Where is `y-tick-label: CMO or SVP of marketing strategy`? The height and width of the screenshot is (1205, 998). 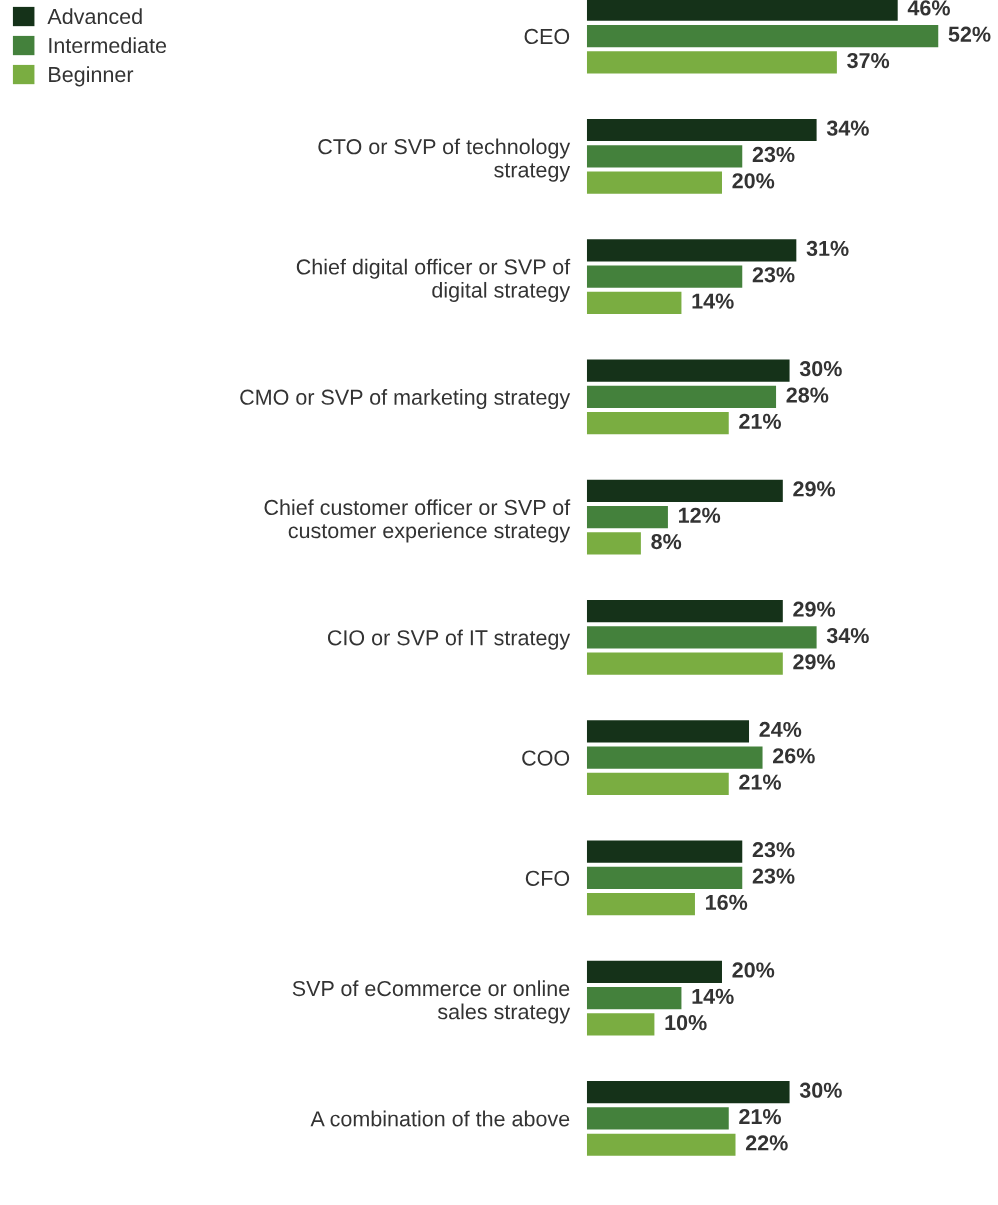
y-tick-label: CMO or SVP of marketing strategy is located at coordinates (405, 399).